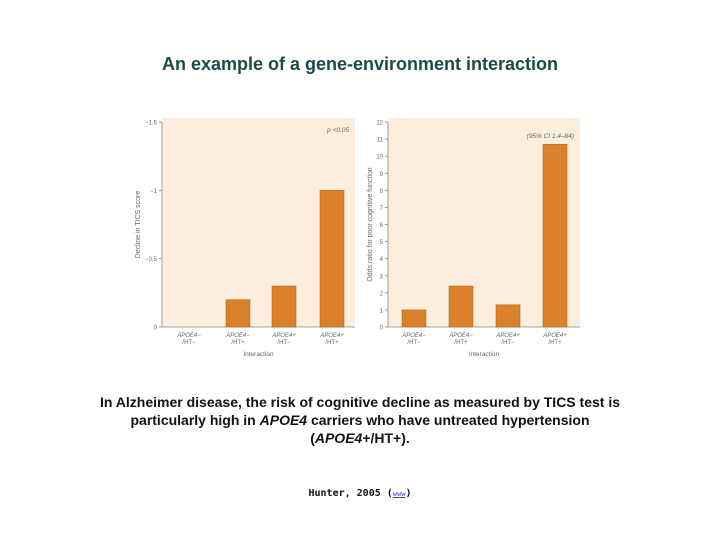  What do you see at coordinates (337, 130) in the screenshot?
I see `chart-annotation: p <0.05` at bounding box center [337, 130].